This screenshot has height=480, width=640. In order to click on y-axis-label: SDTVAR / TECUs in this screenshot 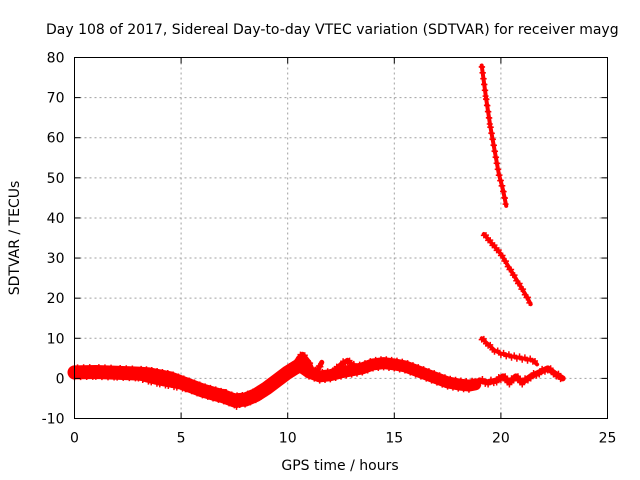, I will do `click(15, 238)`.